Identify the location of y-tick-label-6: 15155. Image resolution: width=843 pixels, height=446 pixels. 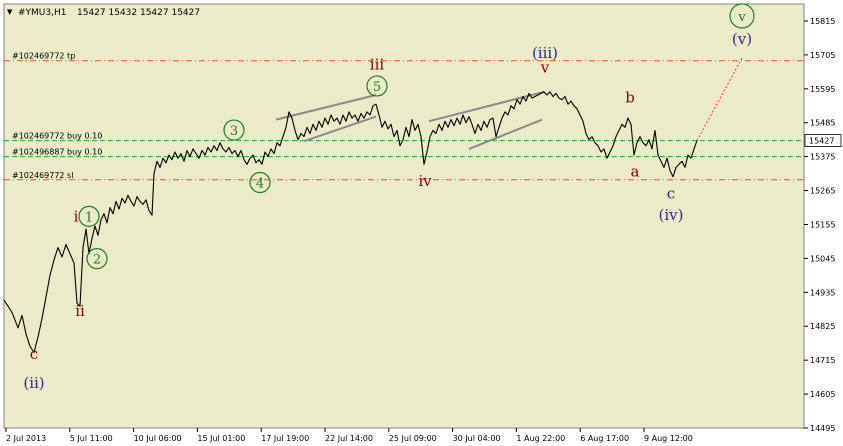
(822, 224).